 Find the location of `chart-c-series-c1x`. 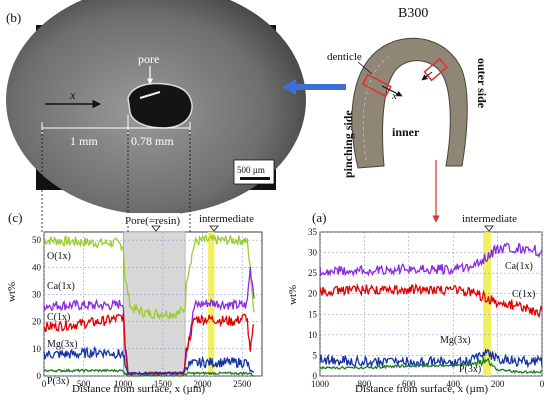

chart-c-series-c1x is located at coordinates (149, 344).